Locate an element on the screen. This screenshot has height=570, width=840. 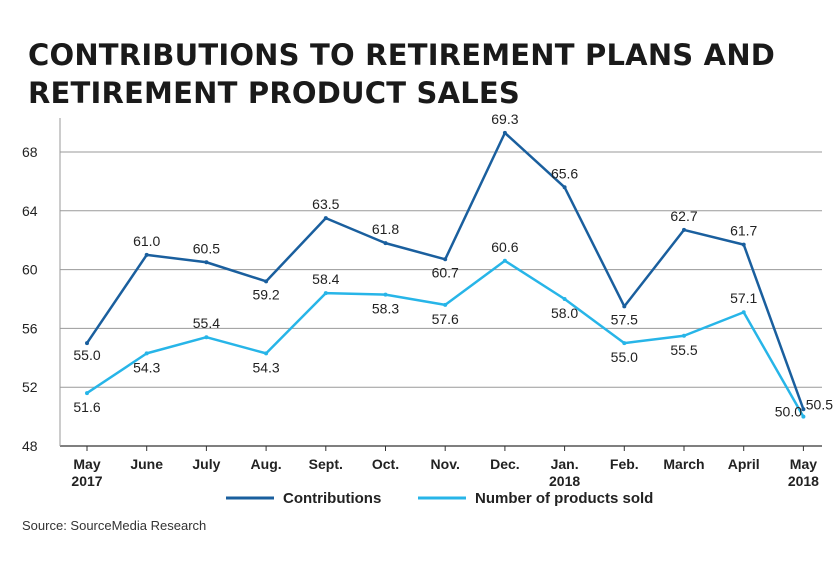
data-label: 61.8 is located at coordinates (385, 229).